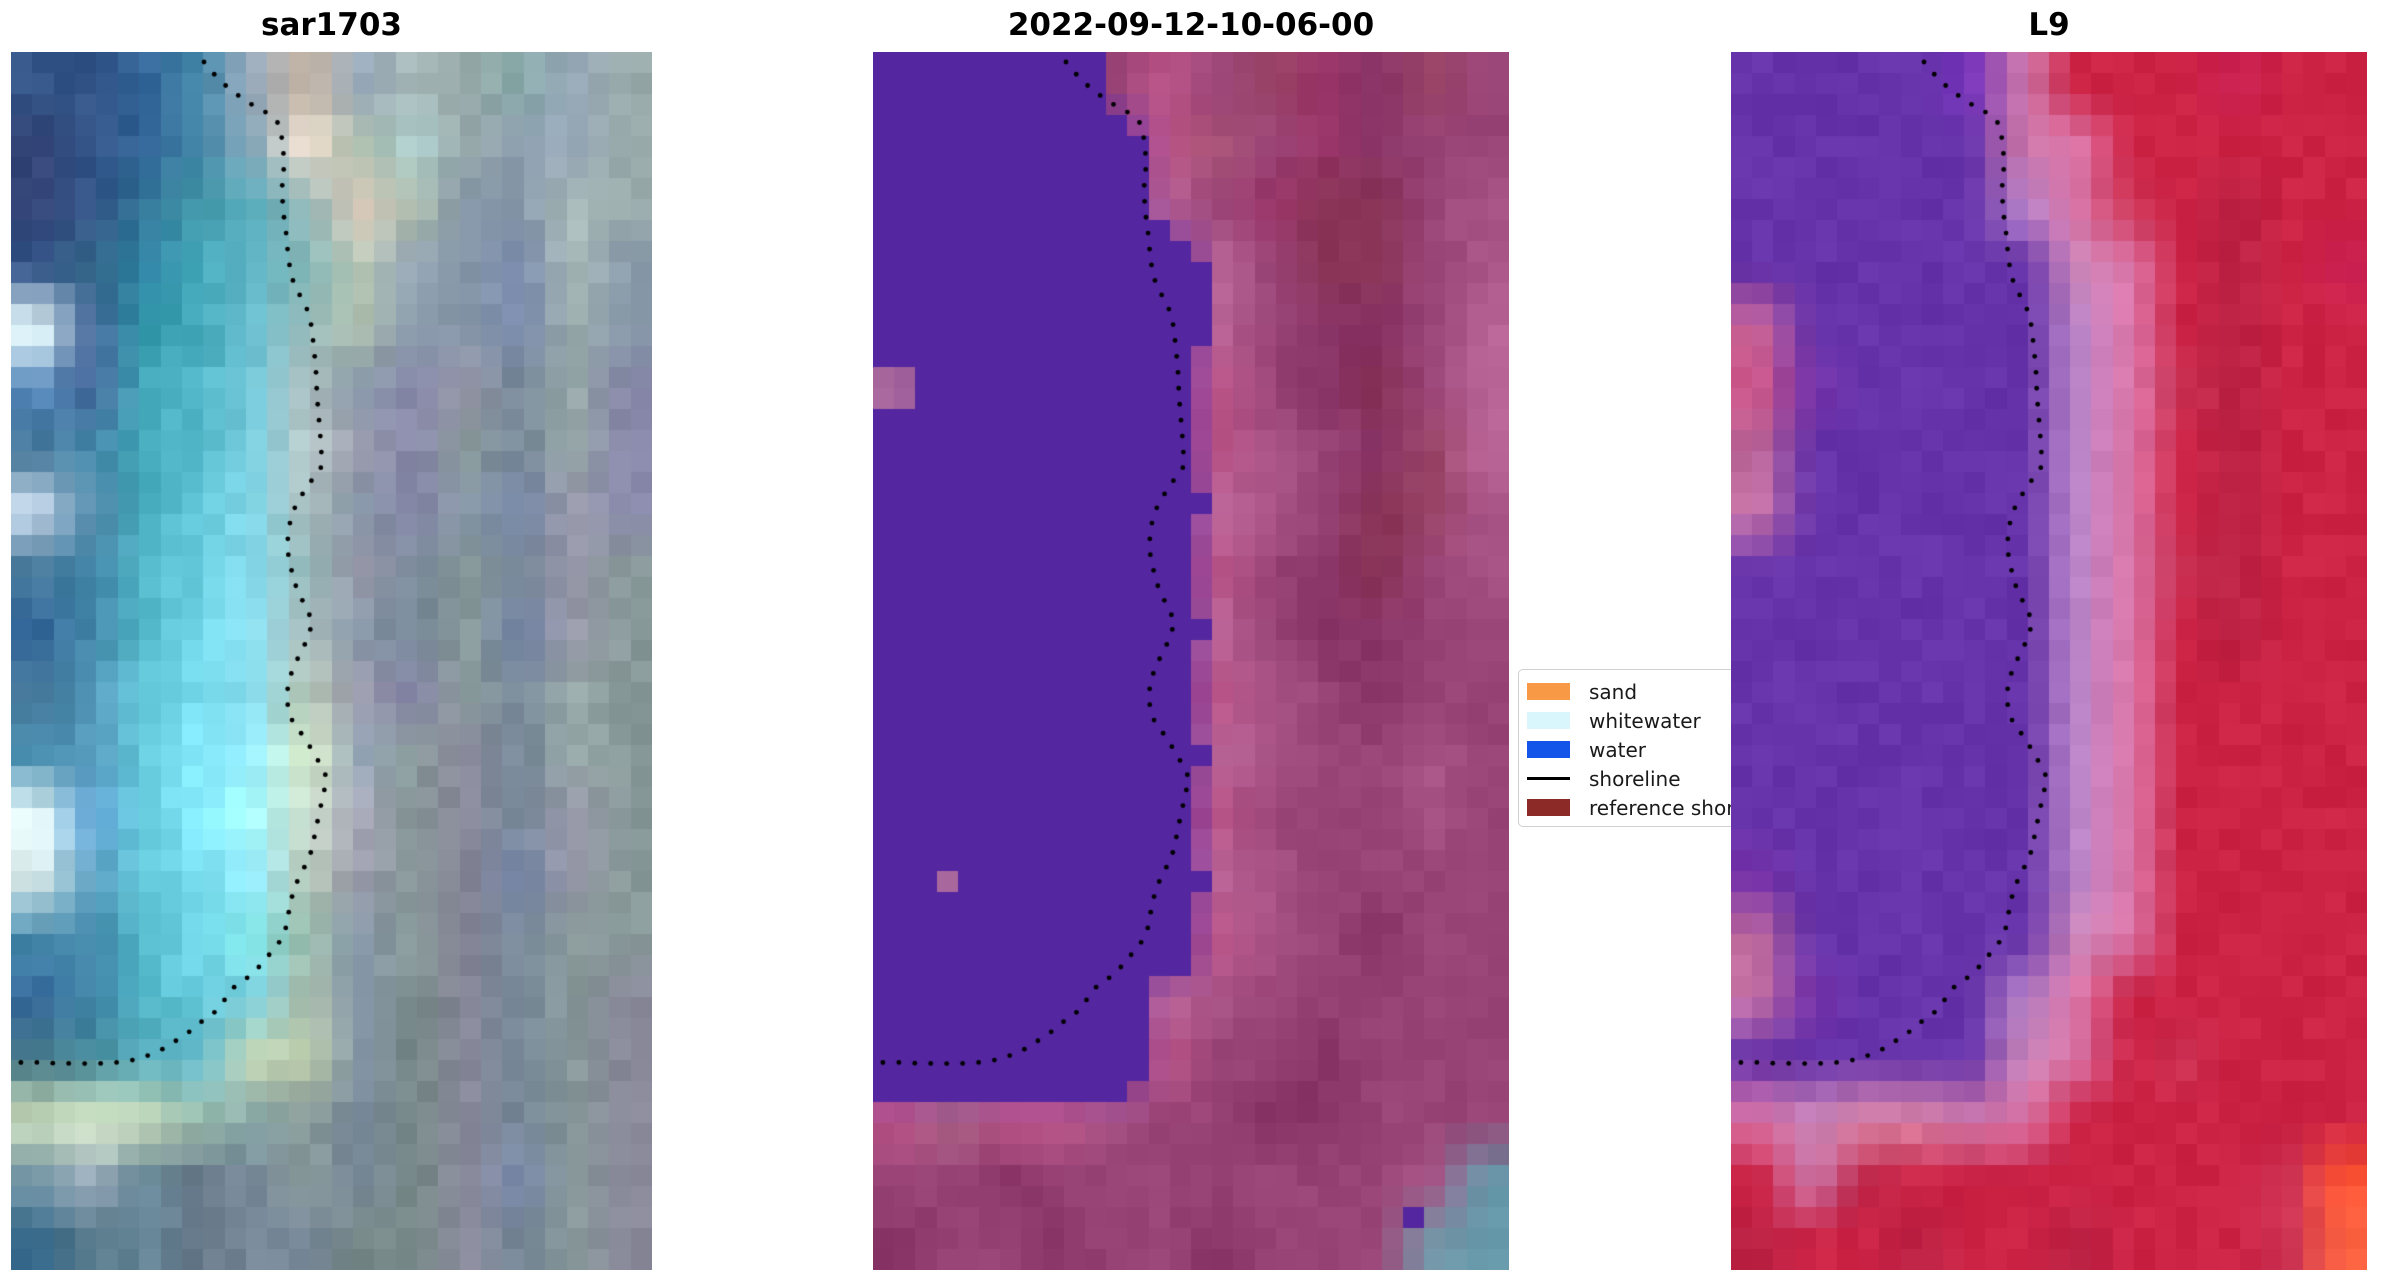 This screenshot has width=2381, height=1283. What do you see at coordinates (1617, 749) in the screenshot?
I see `legend-label-water: water` at bounding box center [1617, 749].